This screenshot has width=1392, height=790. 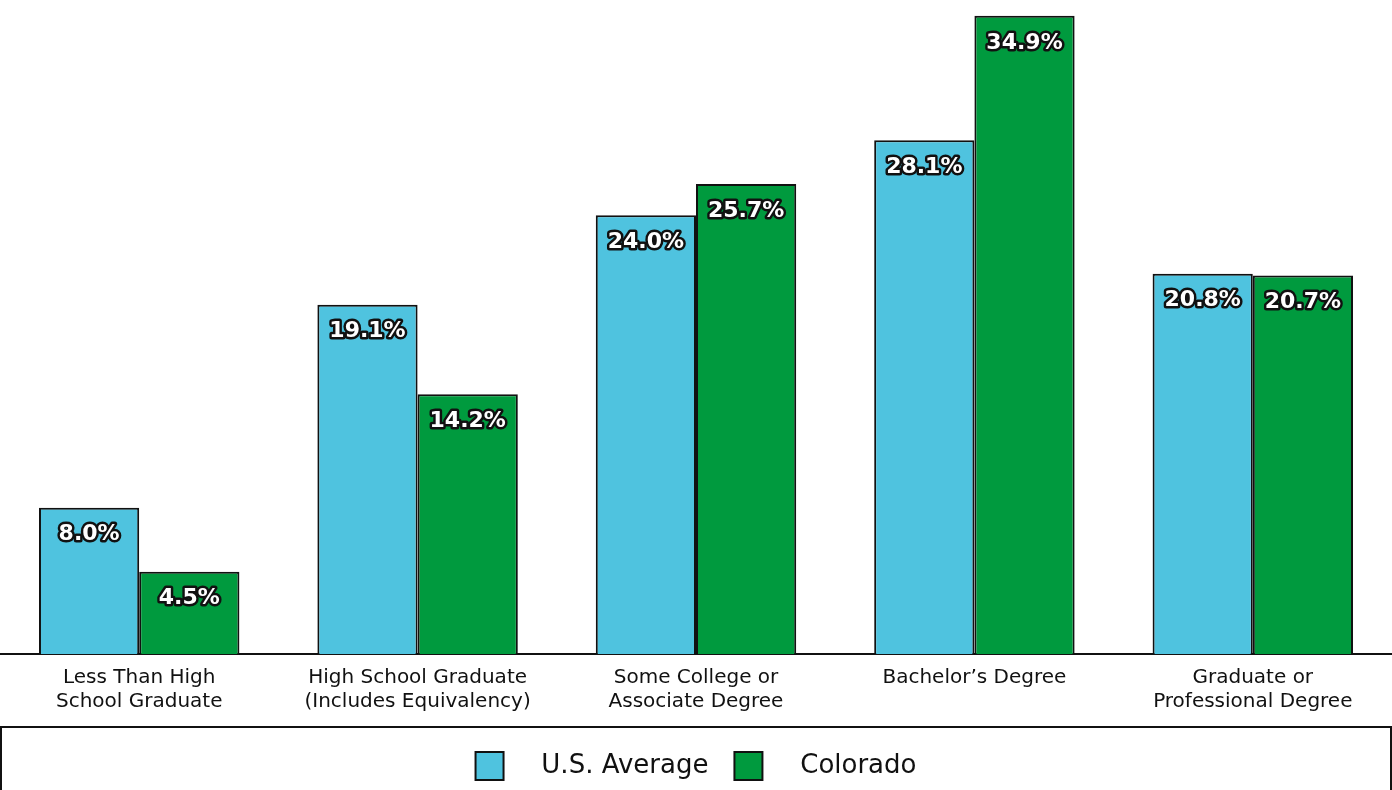 What do you see at coordinates (696, 688) in the screenshot?
I see `x-tick-label: Some College or Associate Degree` at bounding box center [696, 688].